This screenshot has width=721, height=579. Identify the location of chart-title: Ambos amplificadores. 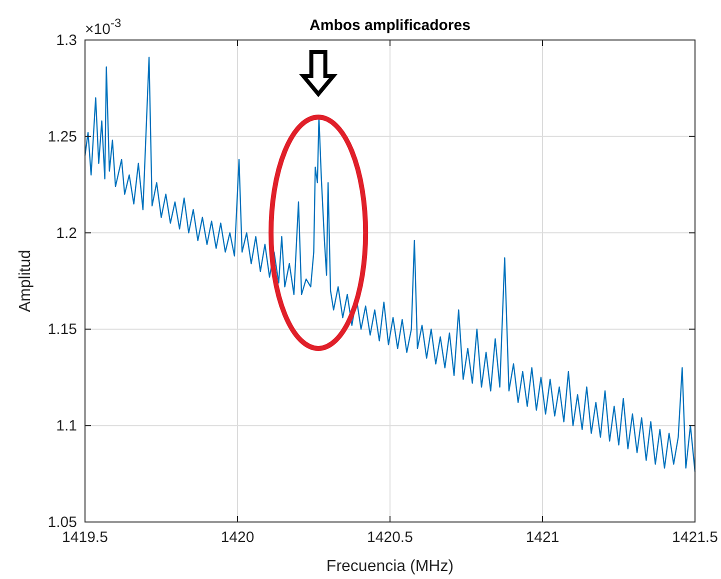
(390, 25).